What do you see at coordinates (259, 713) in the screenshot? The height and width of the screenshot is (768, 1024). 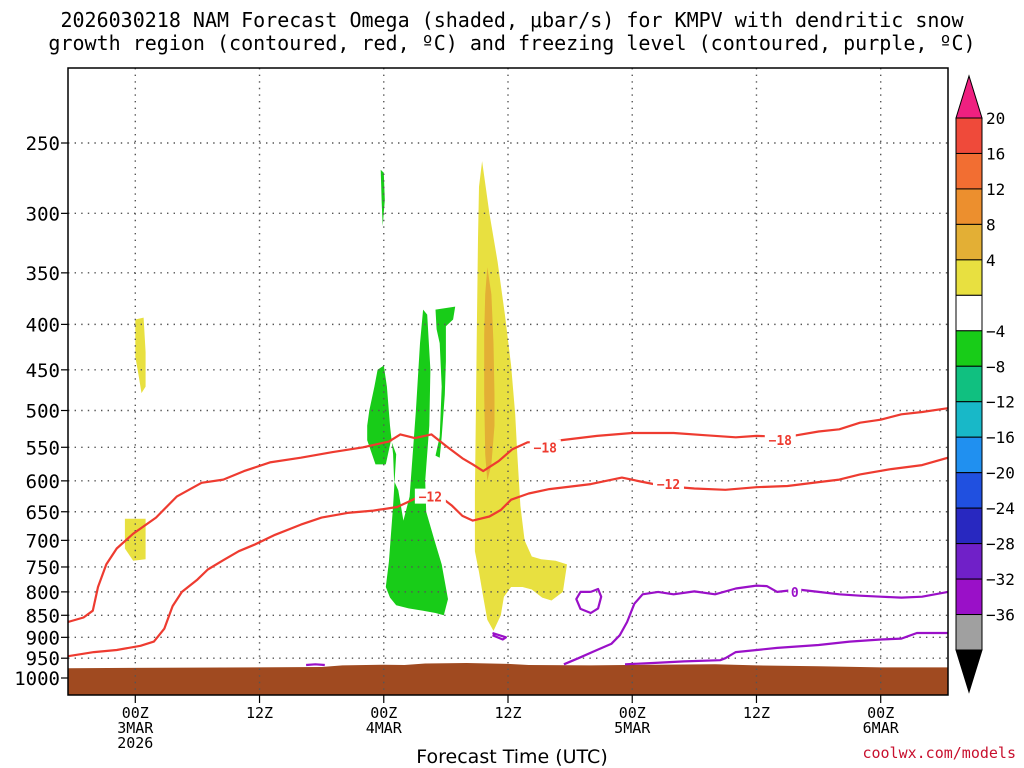 I see `x-tick-label-h12-1: 12Z` at bounding box center [259, 713].